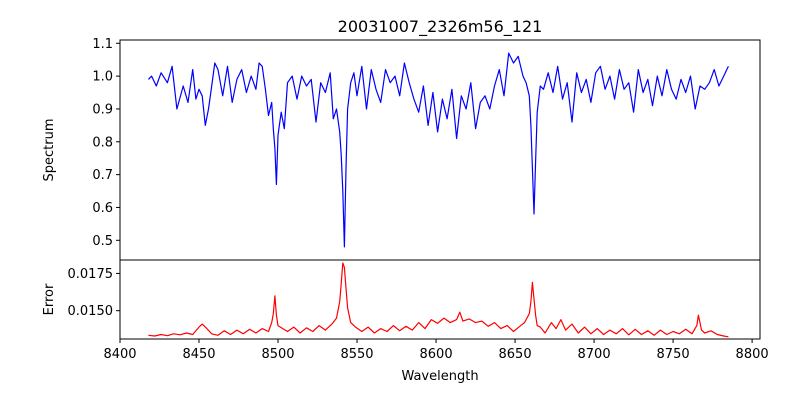 This screenshot has width=800, height=400. Describe the element at coordinates (752, 354) in the screenshot. I see `x-tick-label: 8800` at that location.